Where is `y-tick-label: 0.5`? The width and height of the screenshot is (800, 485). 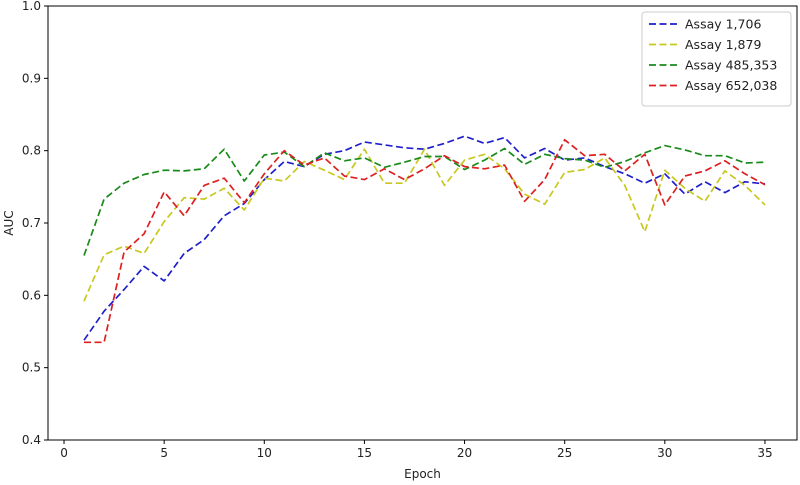 y-tick-label: 0.5 is located at coordinates (31, 368).